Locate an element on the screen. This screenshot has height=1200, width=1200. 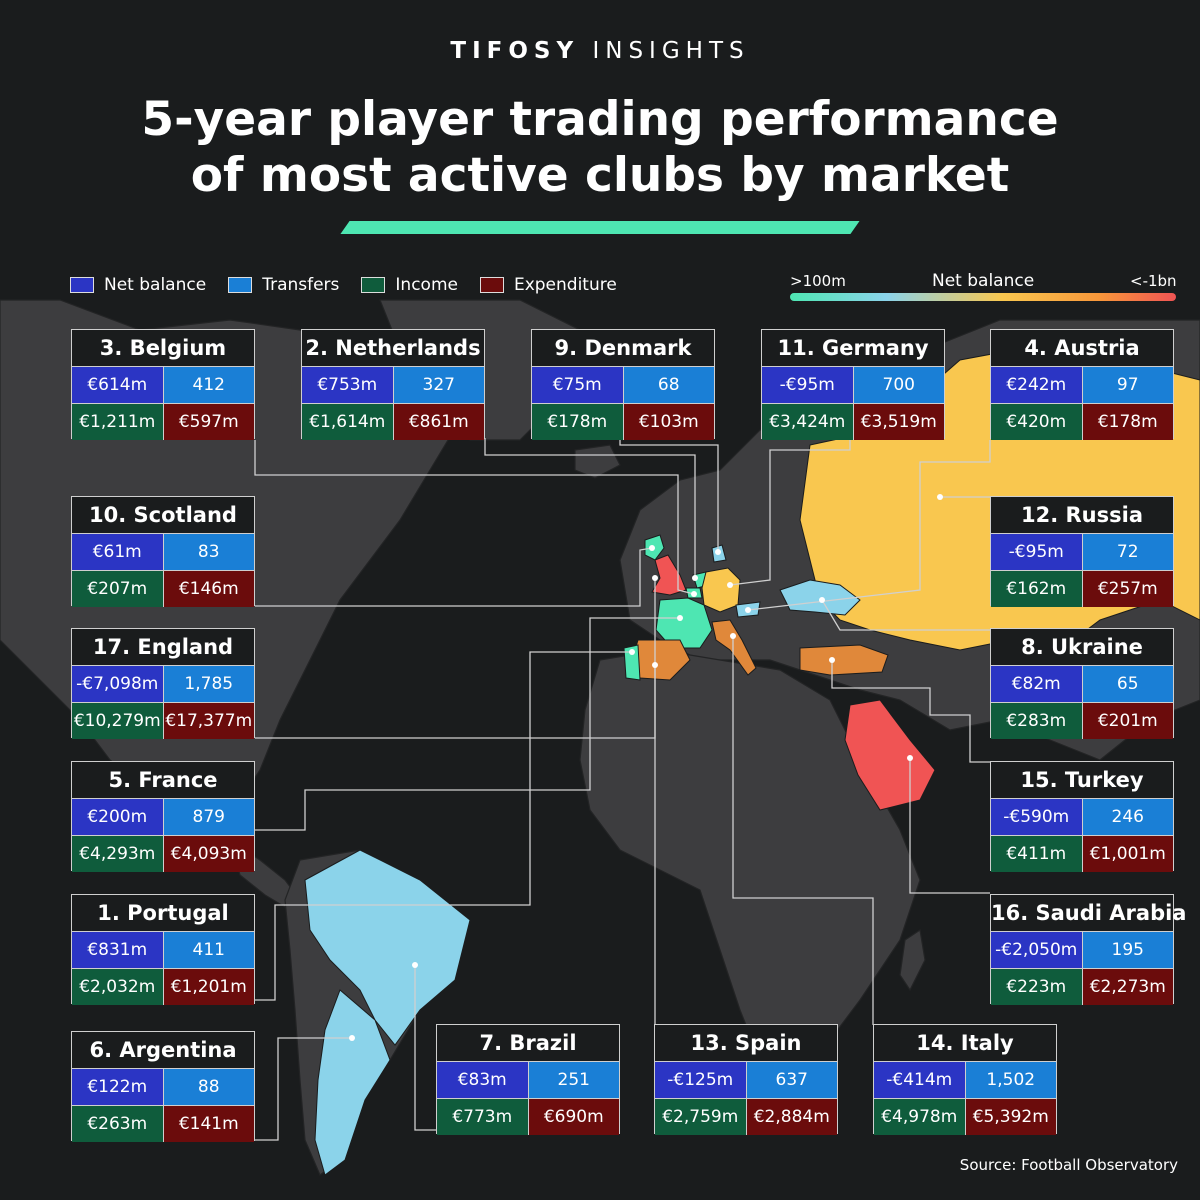
stat-row-bottom: €420m €178m is located at coordinates (1082, 421).